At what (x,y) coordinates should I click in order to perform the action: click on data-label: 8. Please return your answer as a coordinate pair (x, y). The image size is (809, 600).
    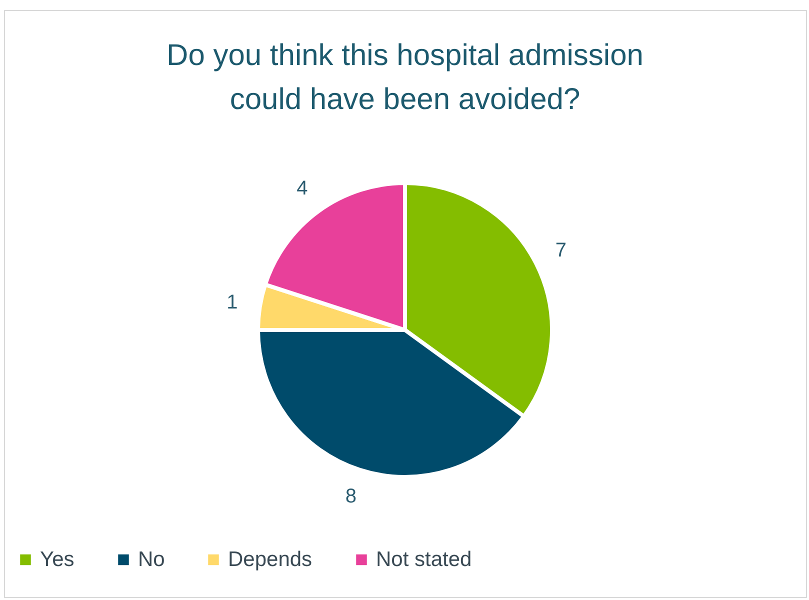
    Looking at the image, I should click on (350, 496).